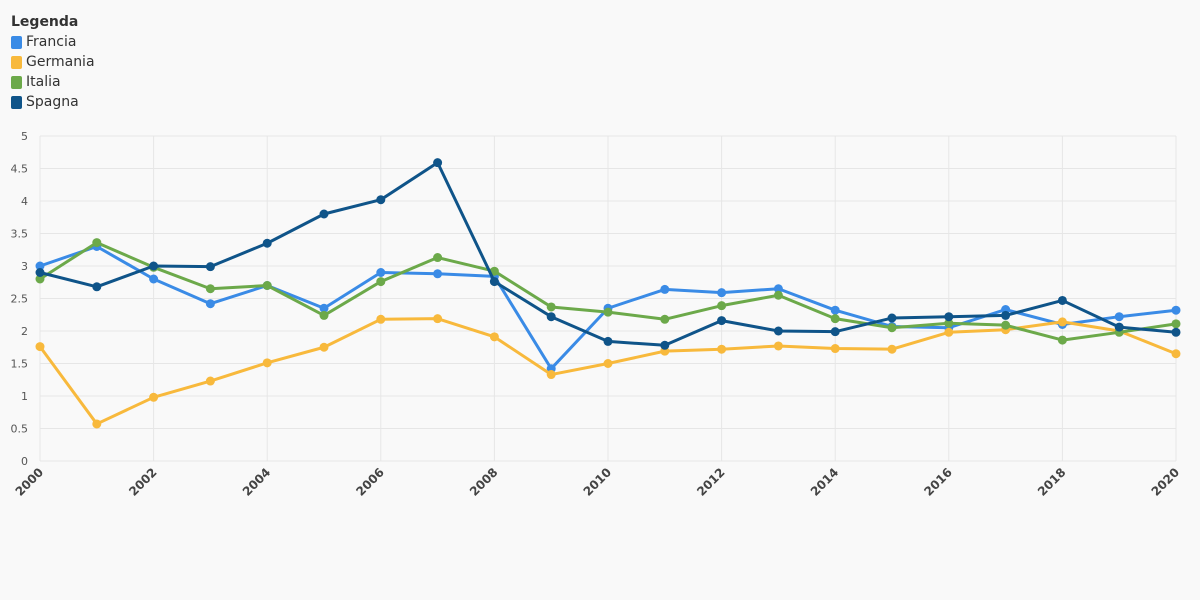 This screenshot has height=600, width=1200. Describe the element at coordinates (20, 299) in the screenshot. I see `y-tick-label: 2.5` at that location.